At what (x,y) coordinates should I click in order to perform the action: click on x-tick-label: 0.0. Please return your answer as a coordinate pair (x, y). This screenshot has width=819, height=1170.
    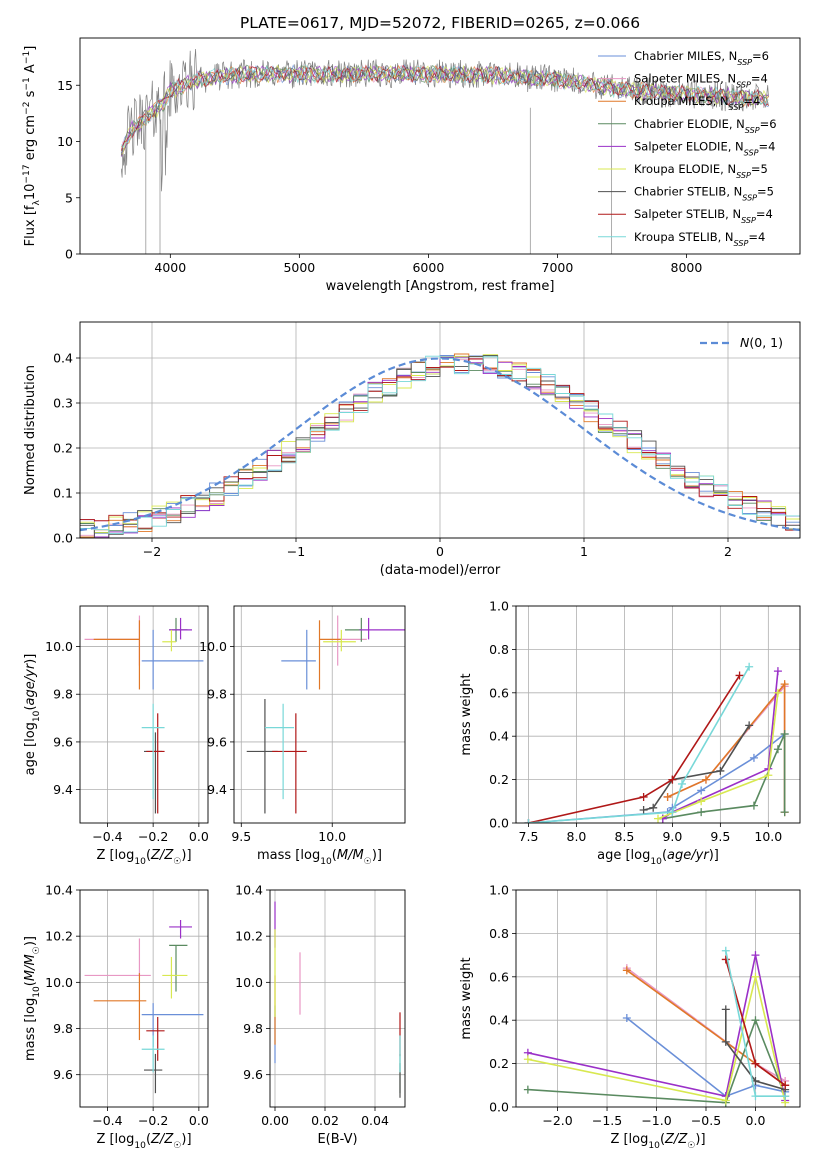
    Looking at the image, I should click on (756, 1120).